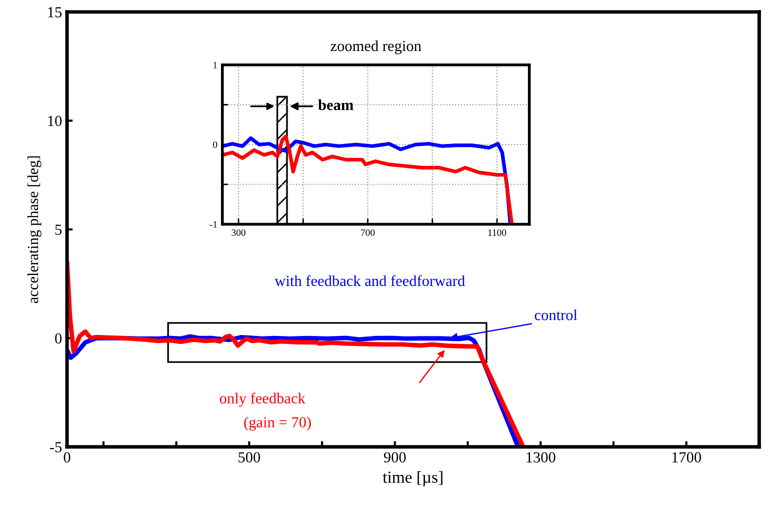  I want to click on annotation: (gain = 70), so click(277, 423).